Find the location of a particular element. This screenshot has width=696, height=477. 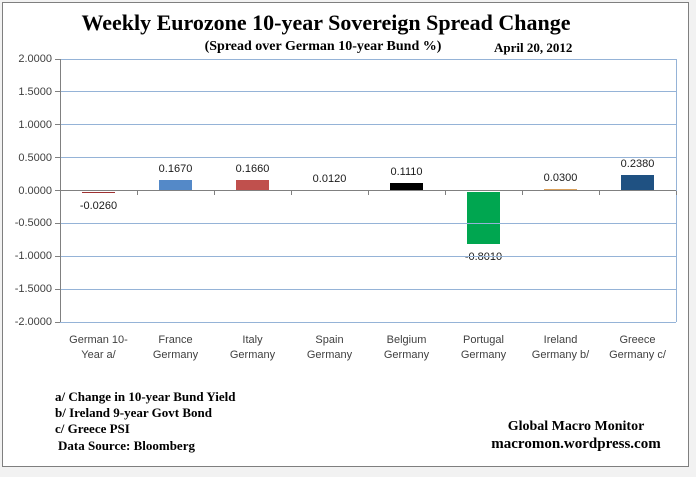

category-label: Ireland Germany b/ is located at coordinates (560, 348).